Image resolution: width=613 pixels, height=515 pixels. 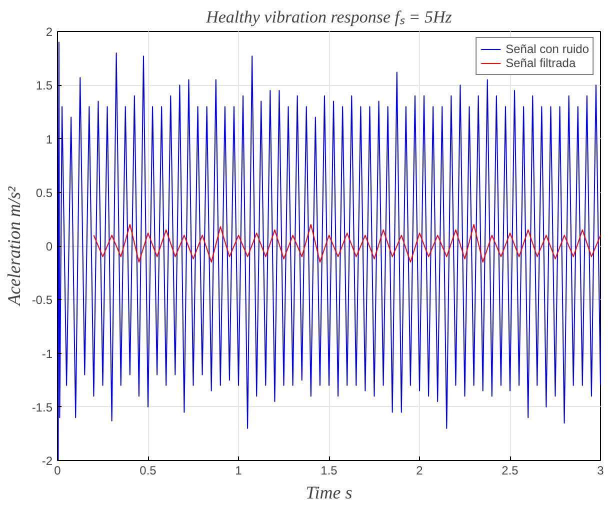 I want to click on y-tick-label: 0, so click(x=49, y=247).